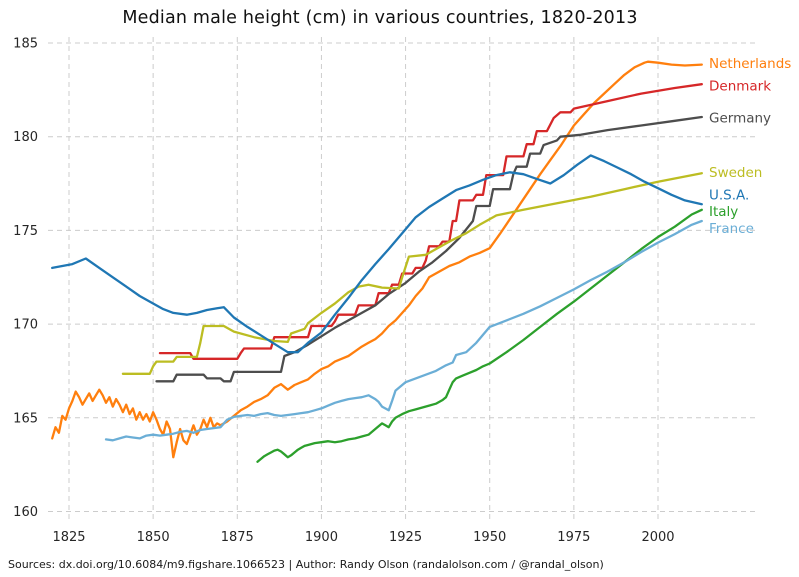 Image resolution: width=799 pixels, height=577 pixels. Describe the element at coordinates (25, 512) in the screenshot. I see `y-tick-label-160: 160` at that location.